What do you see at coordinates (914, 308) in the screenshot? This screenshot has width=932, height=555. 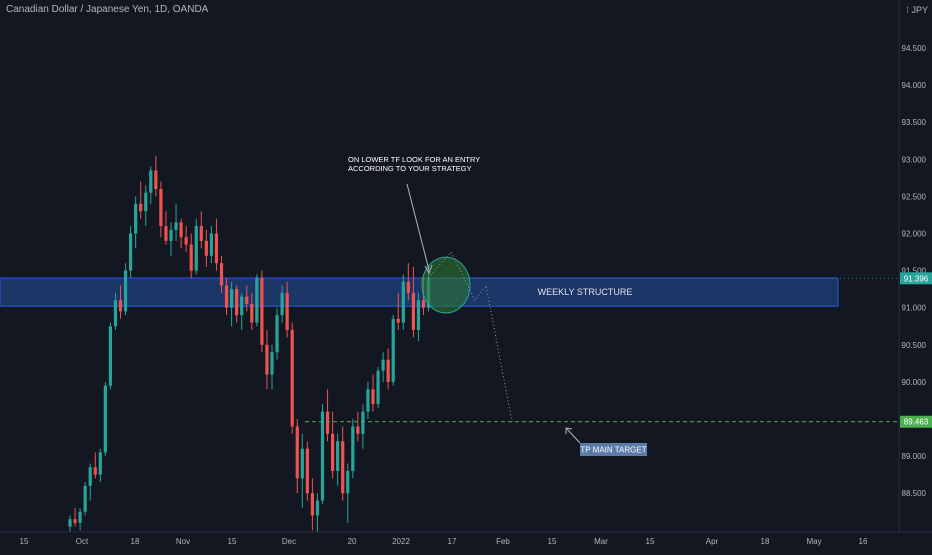 I see `price-tick-label: 91.000` at bounding box center [914, 308].